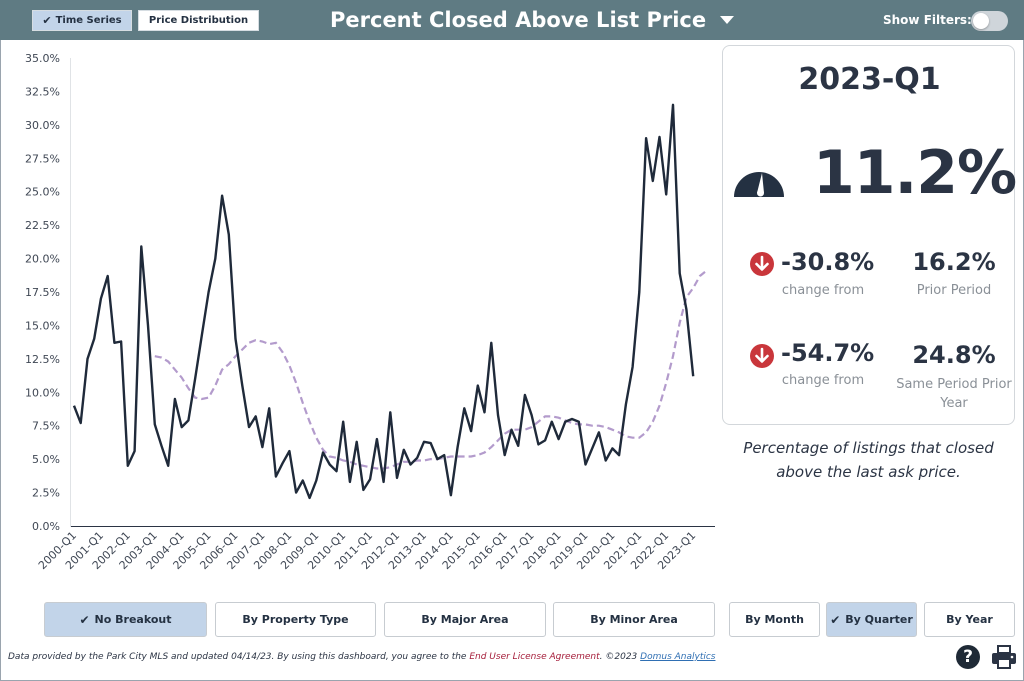 The height and width of the screenshot is (681, 1024). What do you see at coordinates (46, 459) in the screenshot?
I see `y-tick-label: 5.0%` at bounding box center [46, 459].